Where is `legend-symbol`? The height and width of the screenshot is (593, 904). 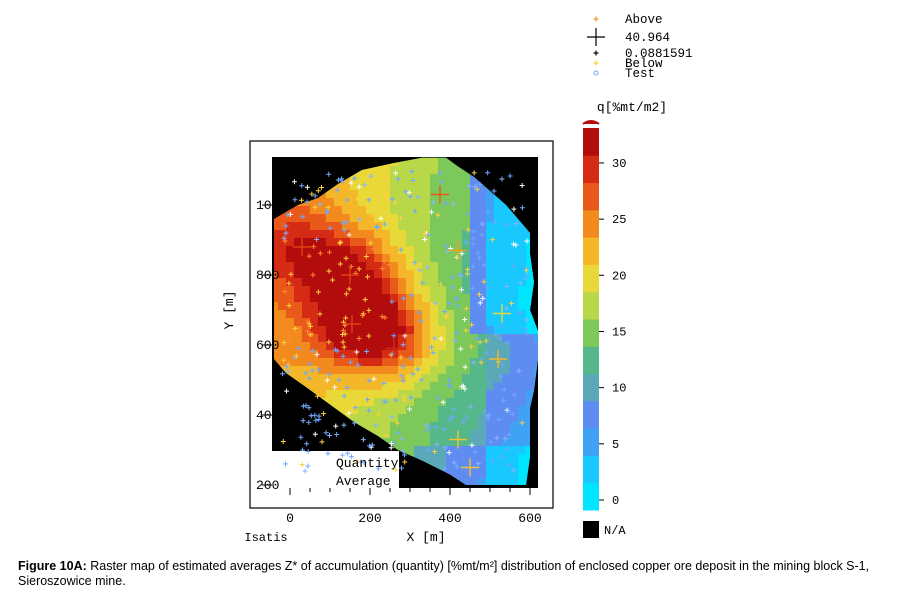
legend-symbol is located at coordinates (596, 53).